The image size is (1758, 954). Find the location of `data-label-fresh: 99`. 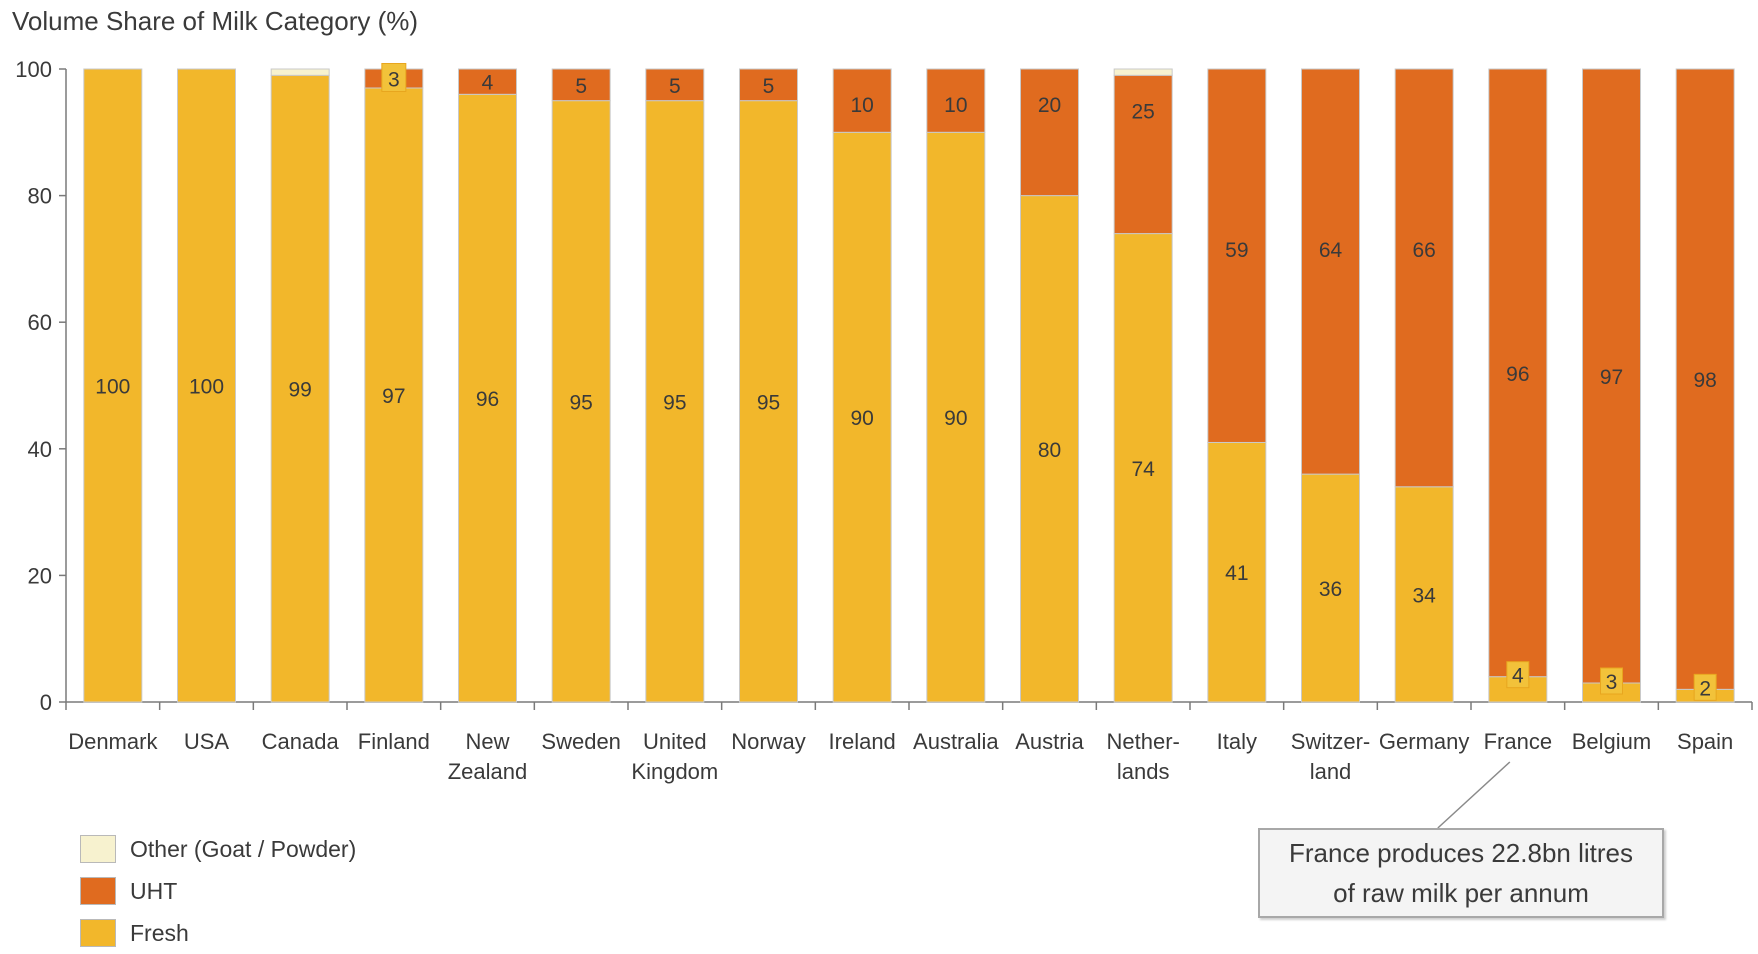

data-label-fresh: 99 is located at coordinates (299, 390).